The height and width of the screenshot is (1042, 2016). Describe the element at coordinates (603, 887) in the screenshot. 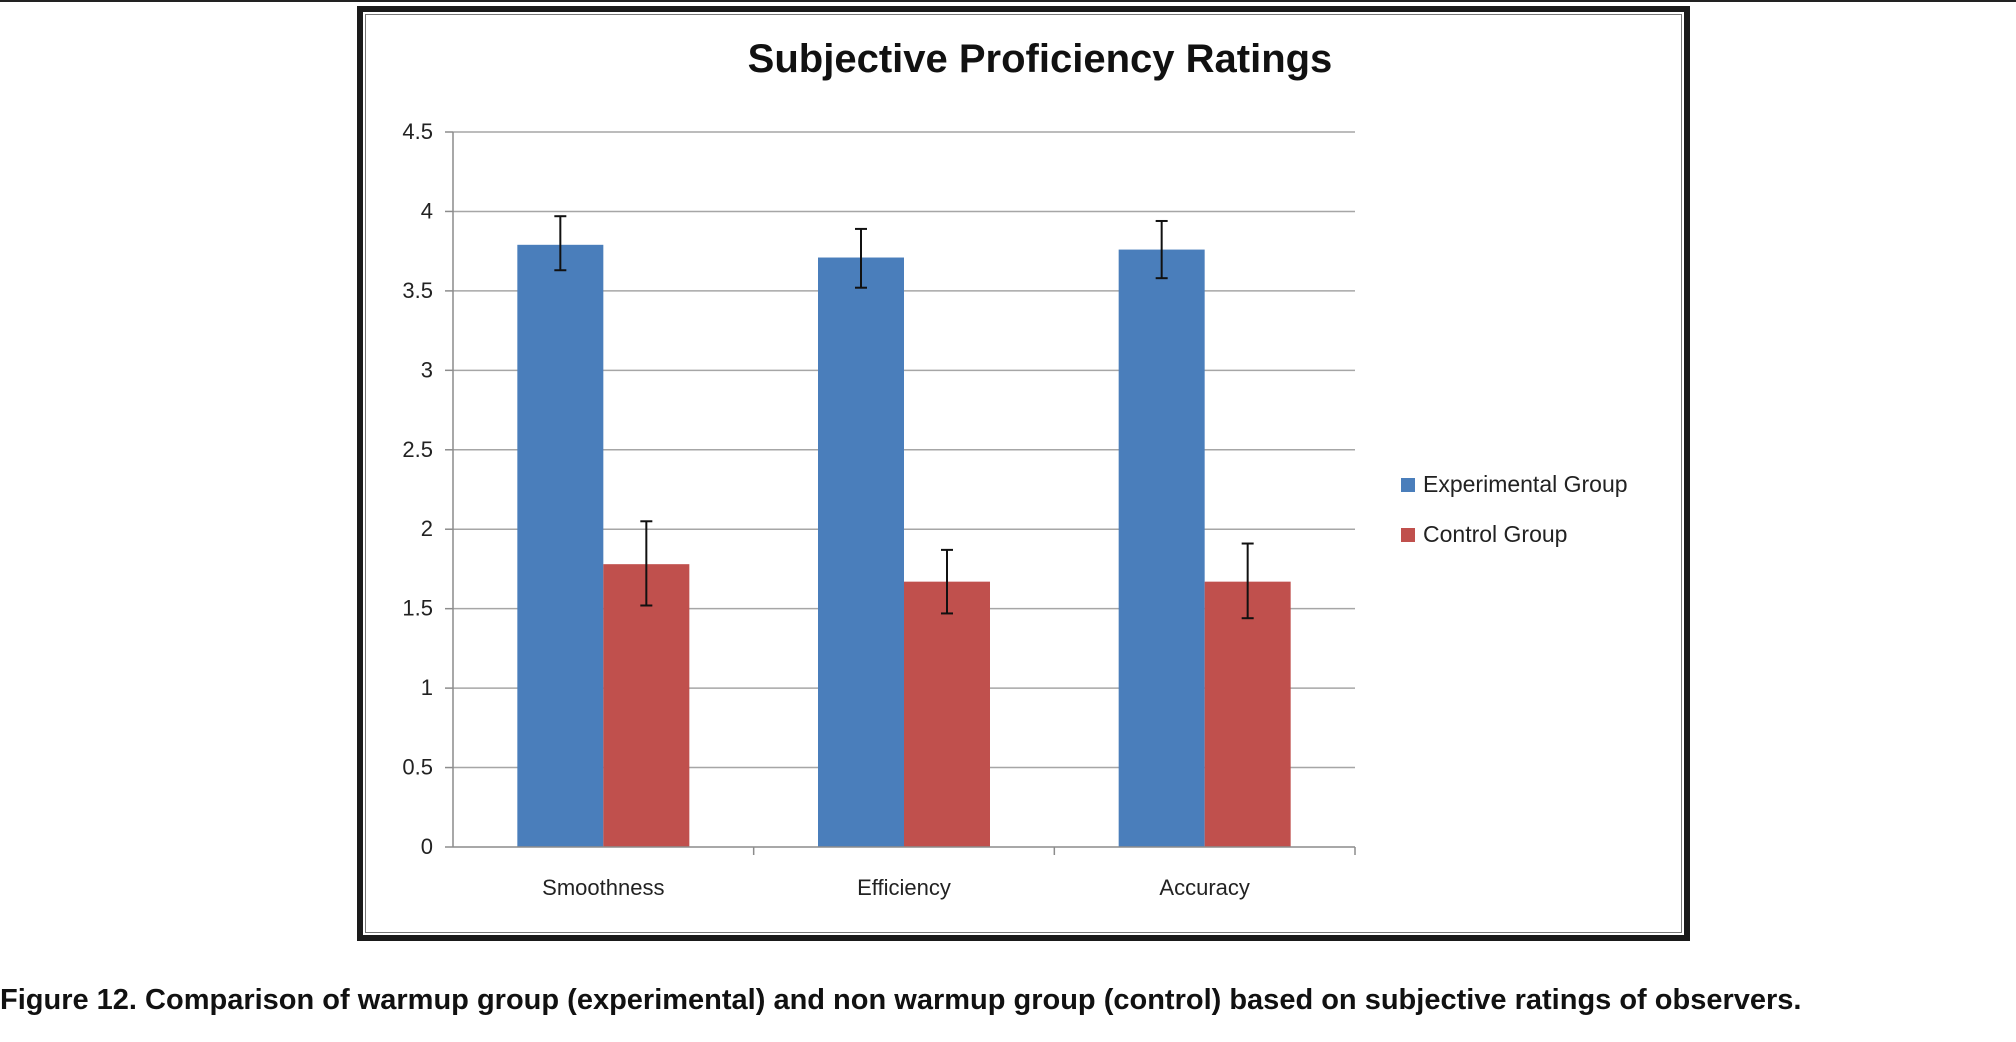

I see `x-tick-label: Smoothness` at that location.